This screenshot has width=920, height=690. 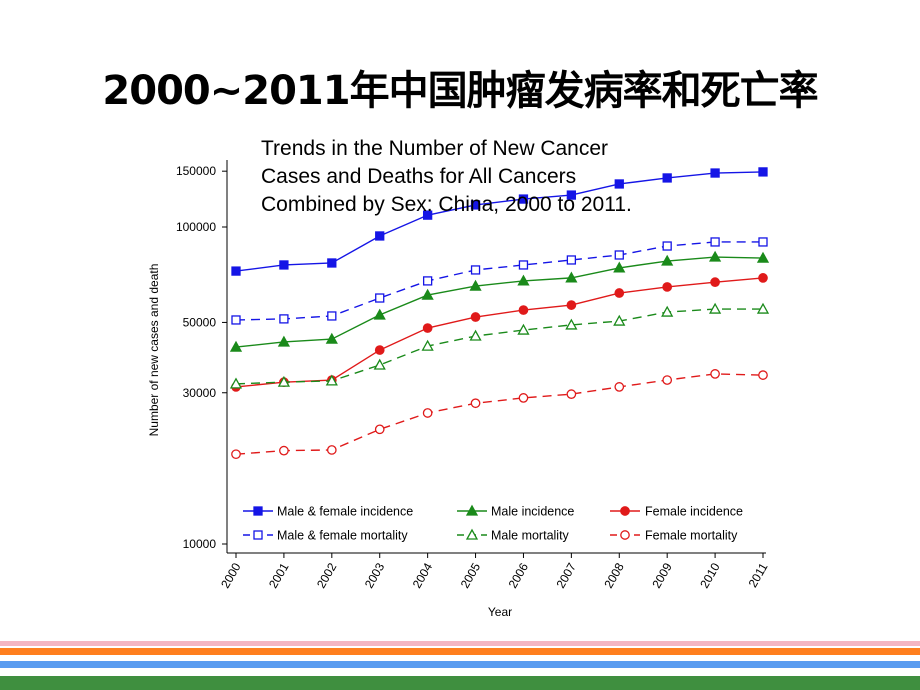 I want to click on x-tick-label: 2010, so click(x=710, y=575).